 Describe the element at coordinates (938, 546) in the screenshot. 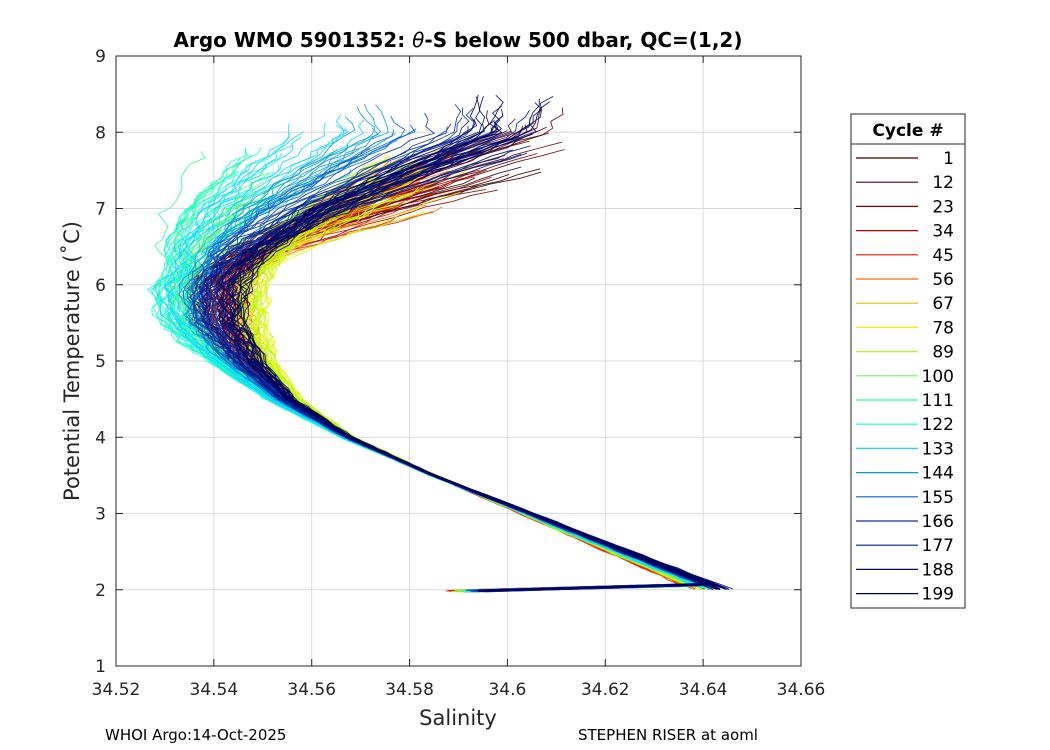

I see `legend-label: 177` at that location.